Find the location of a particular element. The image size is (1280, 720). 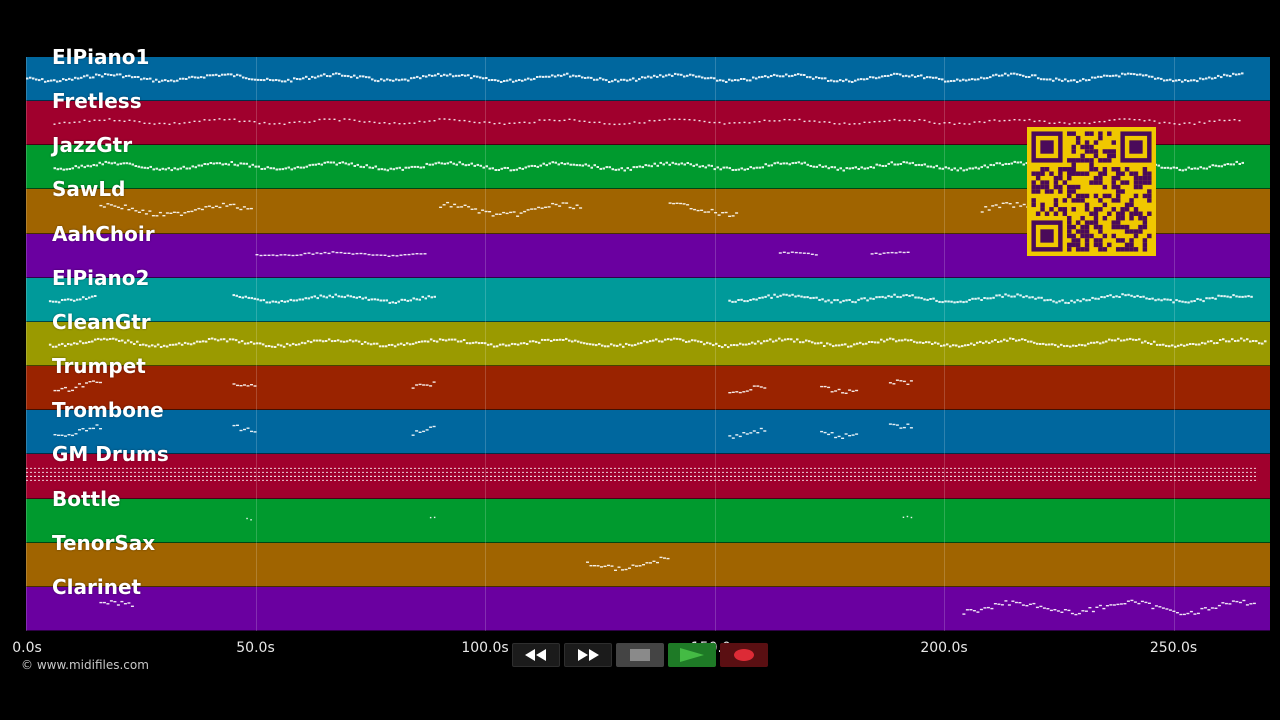

track-row: TenorSax is located at coordinates (648, 560).